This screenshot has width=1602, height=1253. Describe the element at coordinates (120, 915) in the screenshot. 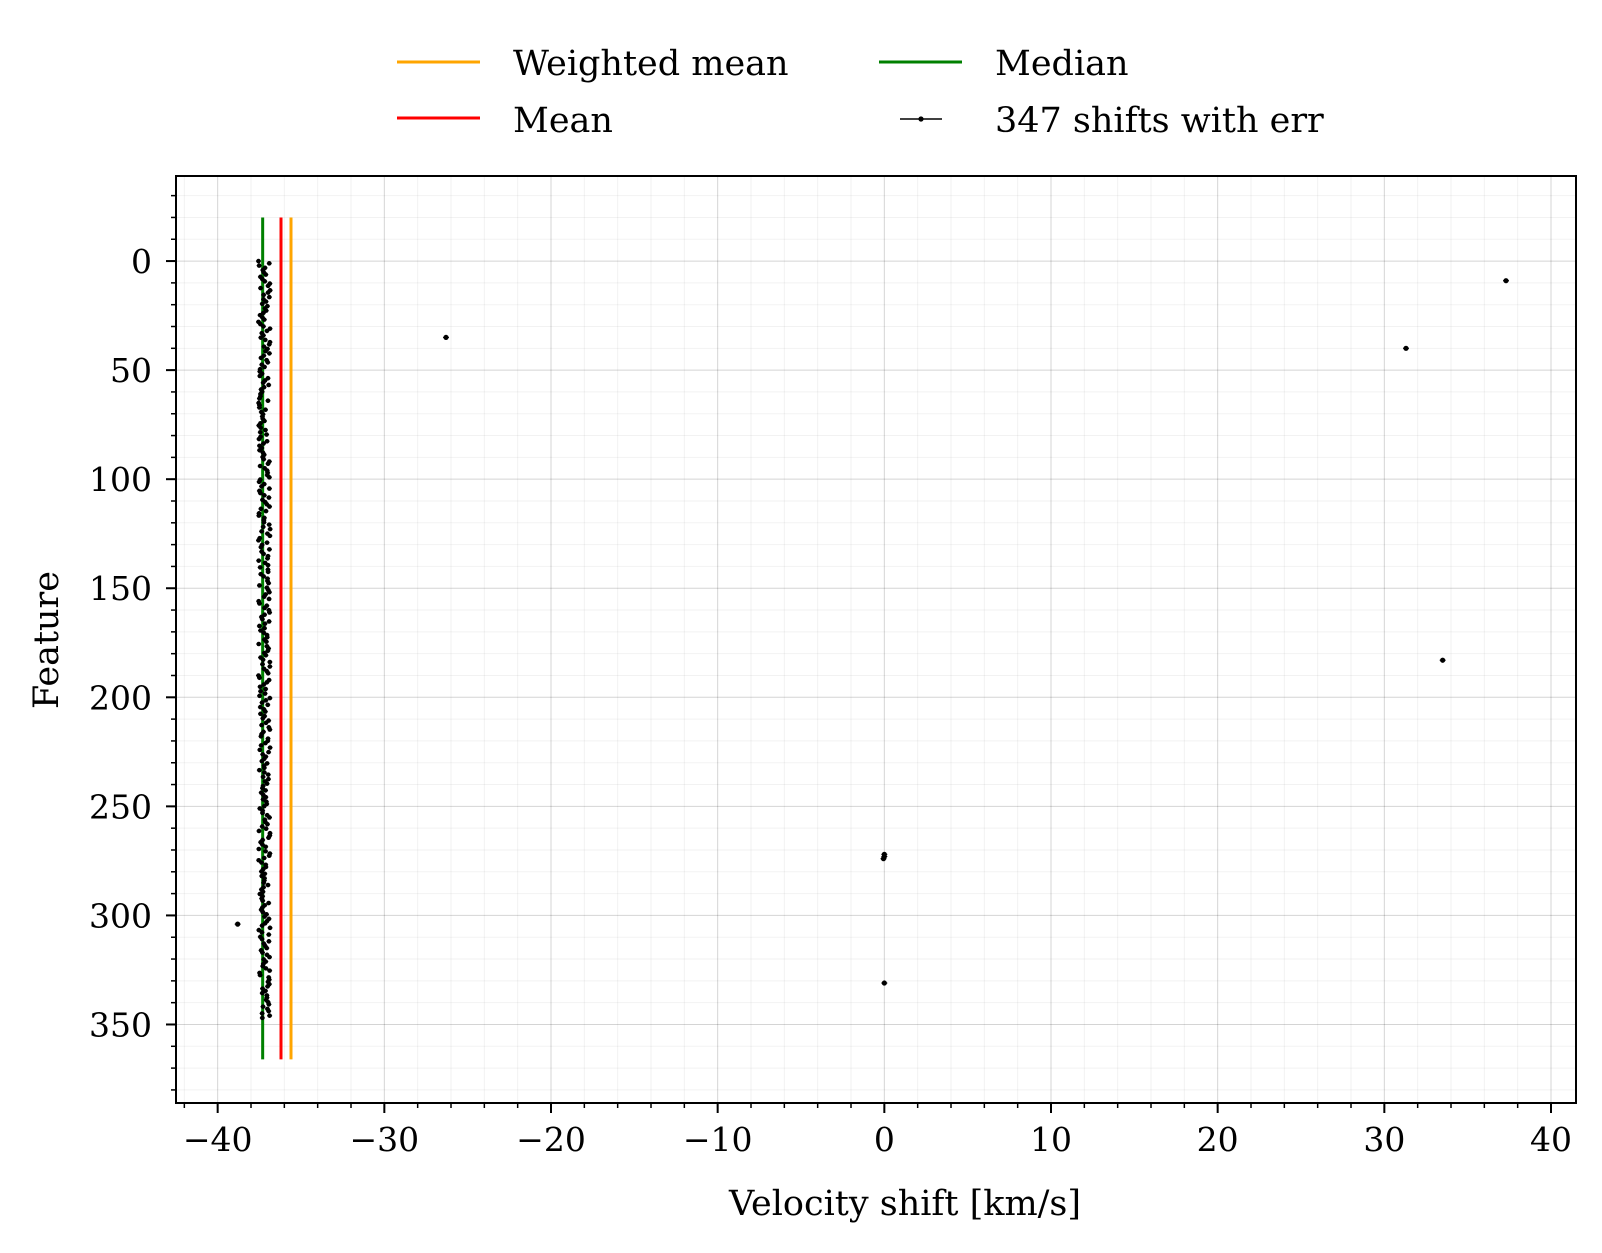

I see `y-tick-label: 300` at that location.